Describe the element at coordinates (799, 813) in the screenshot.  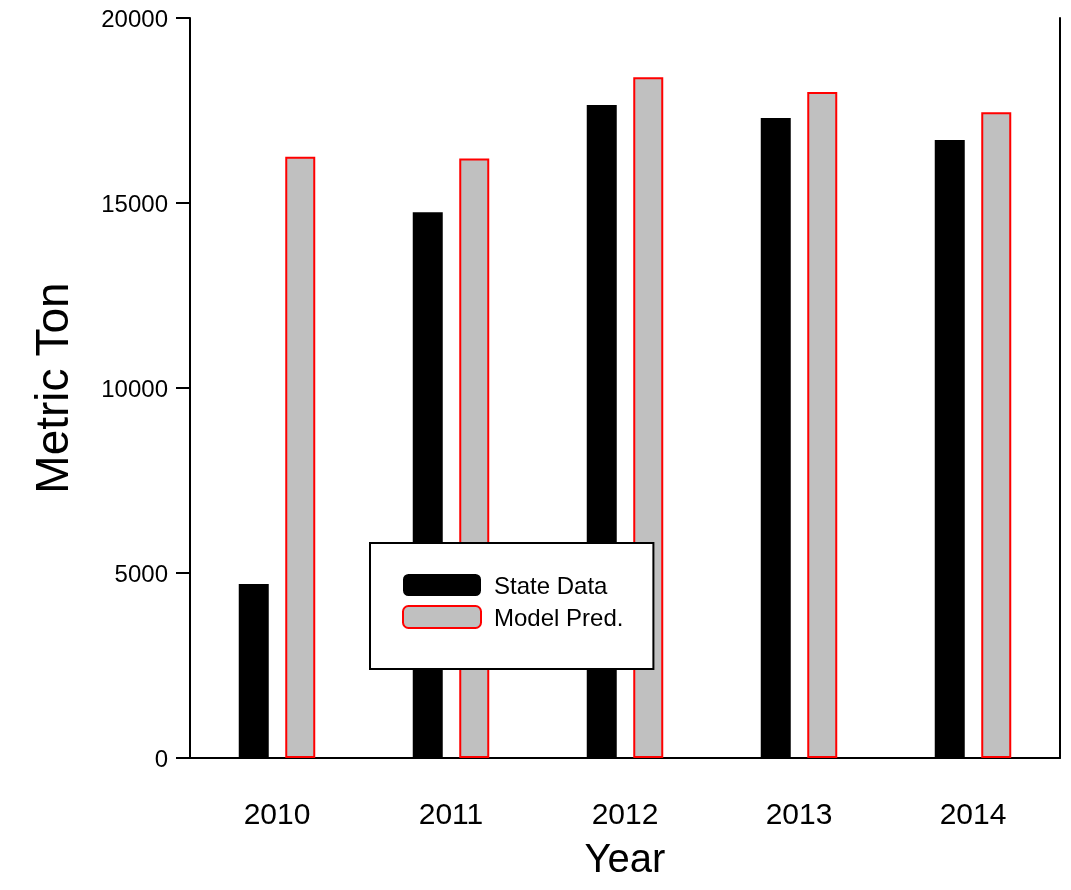
I see `x-tick-label: 2013` at that location.